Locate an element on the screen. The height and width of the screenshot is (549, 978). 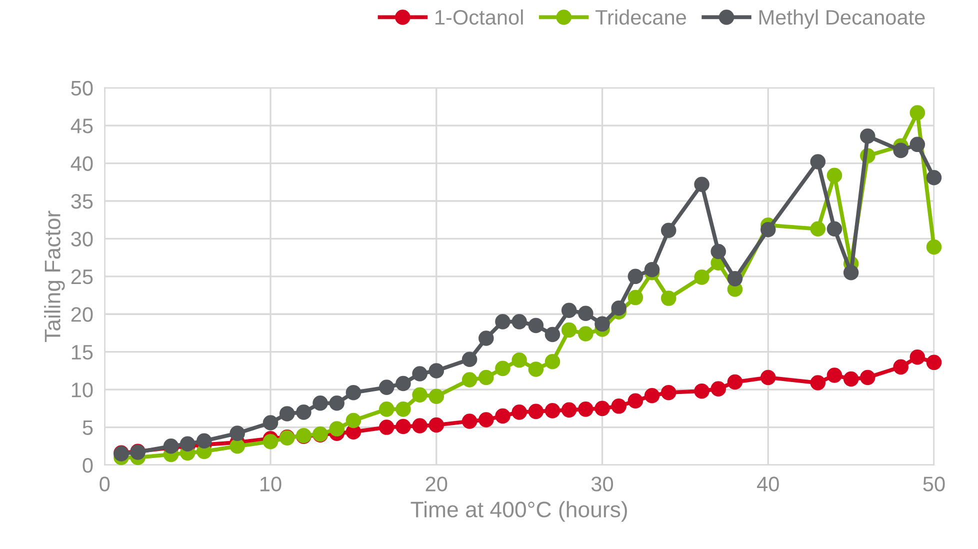
legend-label: Methyl Decanoate is located at coordinates (842, 19).